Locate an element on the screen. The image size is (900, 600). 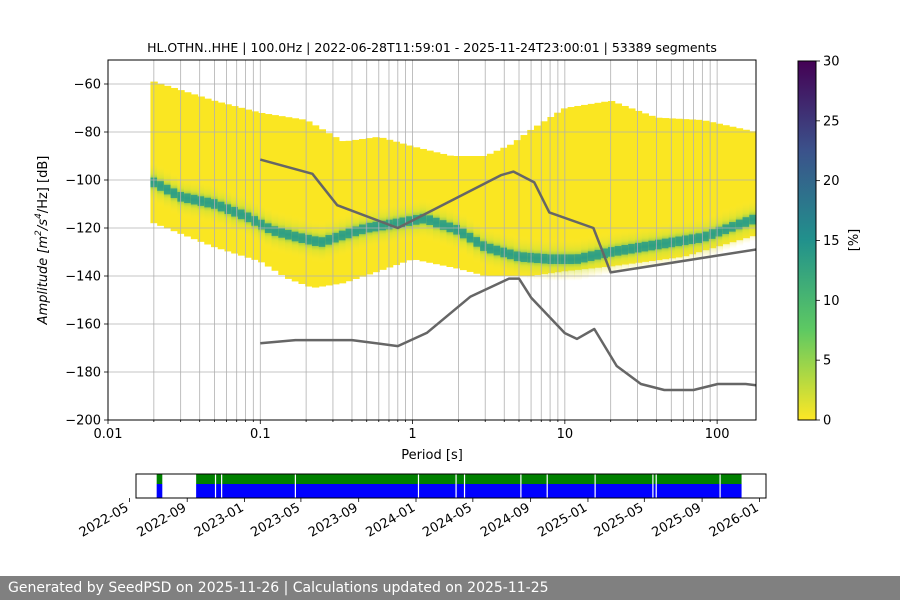
timeline-bars is located at coordinates (449, 486).